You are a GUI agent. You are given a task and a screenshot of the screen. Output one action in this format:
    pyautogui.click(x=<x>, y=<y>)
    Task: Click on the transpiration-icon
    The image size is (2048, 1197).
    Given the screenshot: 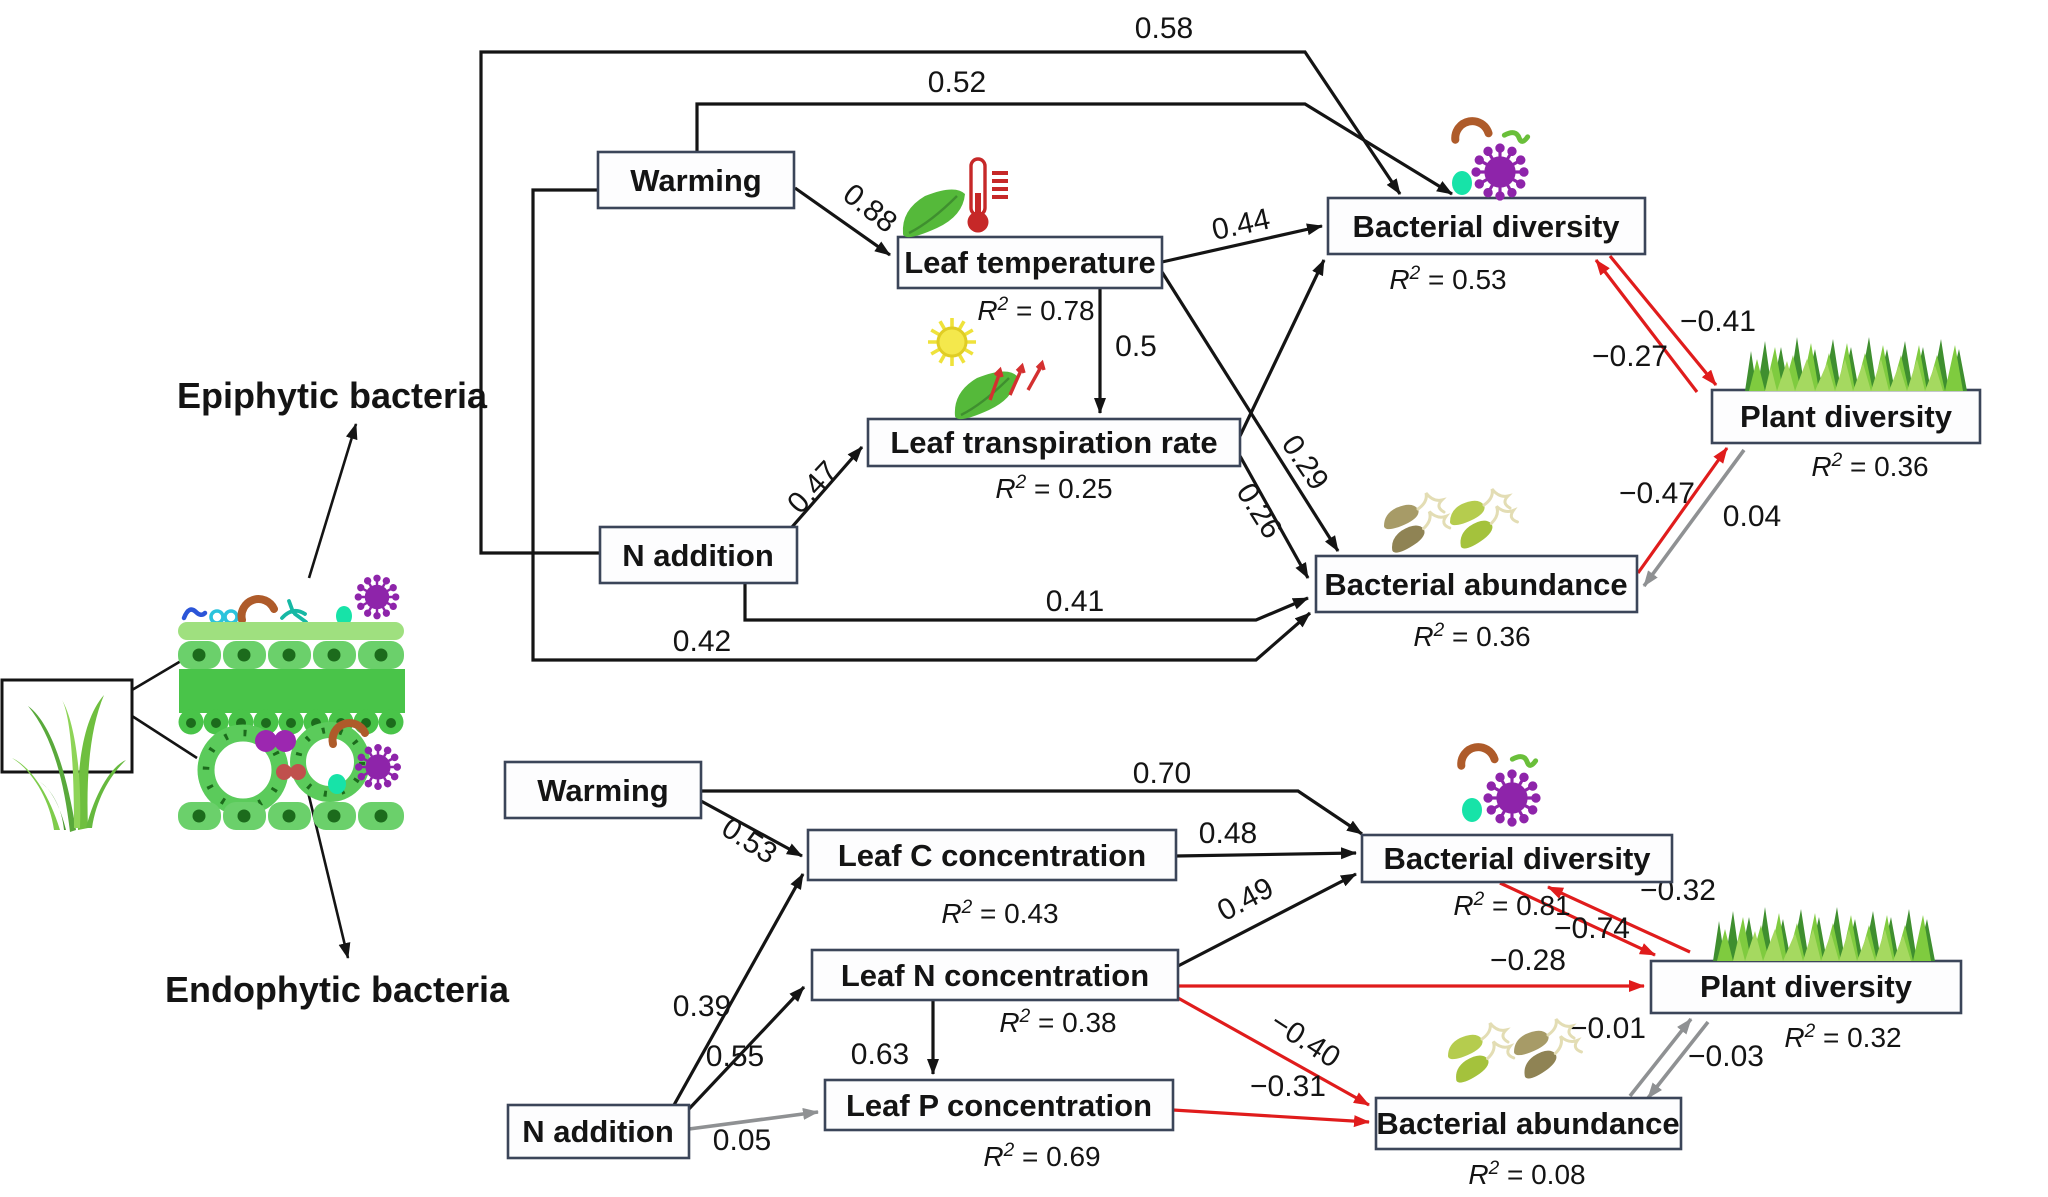 What is the action you would take?
    pyautogui.click(x=986, y=368)
    